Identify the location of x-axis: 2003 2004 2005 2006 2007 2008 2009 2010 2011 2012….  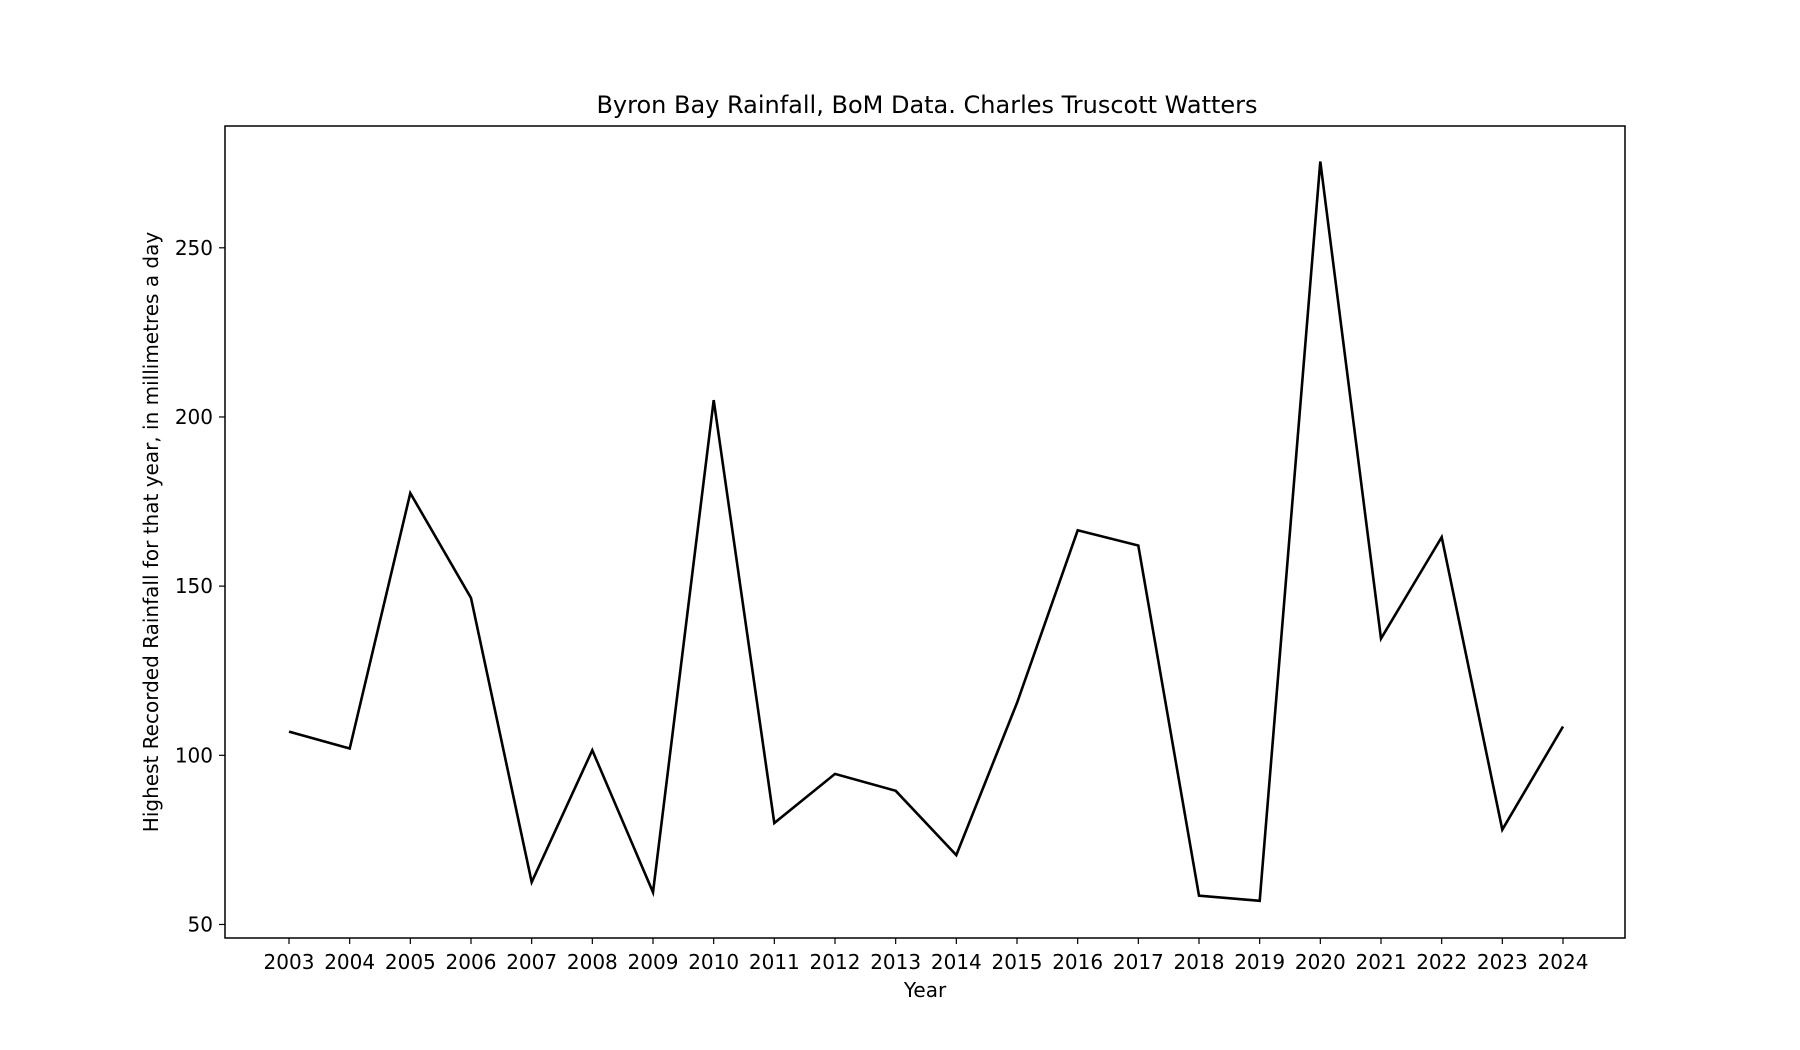
(926, 956).